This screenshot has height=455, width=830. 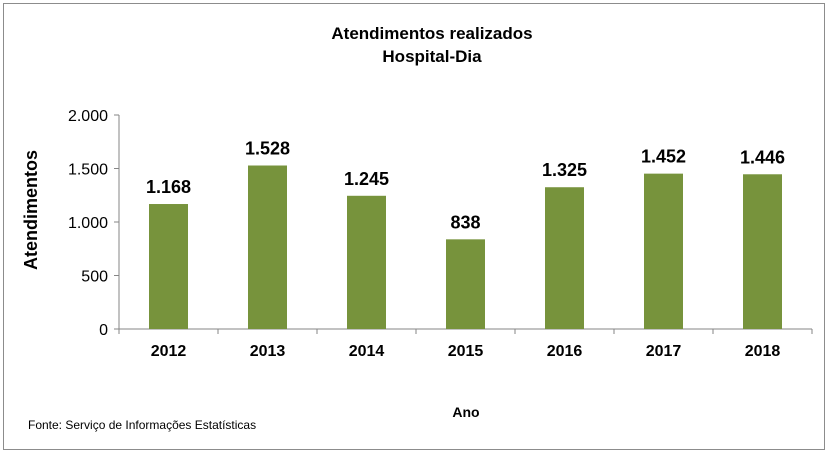 What do you see at coordinates (664, 351) in the screenshot?
I see `x-tick-label: 2017` at bounding box center [664, 351].